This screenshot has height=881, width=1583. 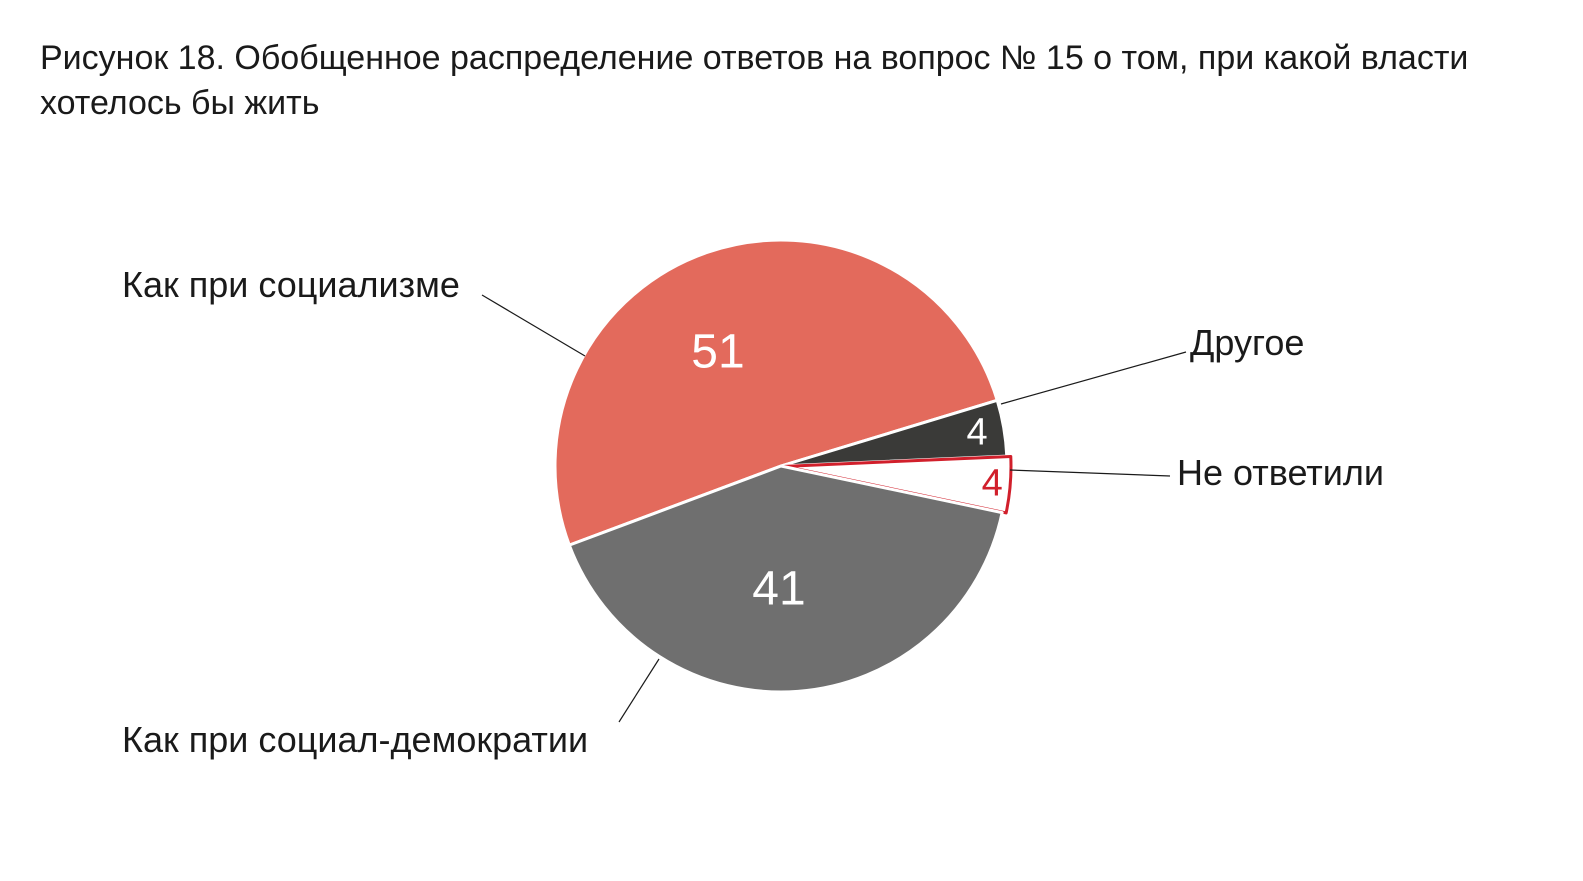 What do you see at coordinates (717, 352) in the screenshot?
I see `slice-value-label: 51` at bounding box center [717, 352].